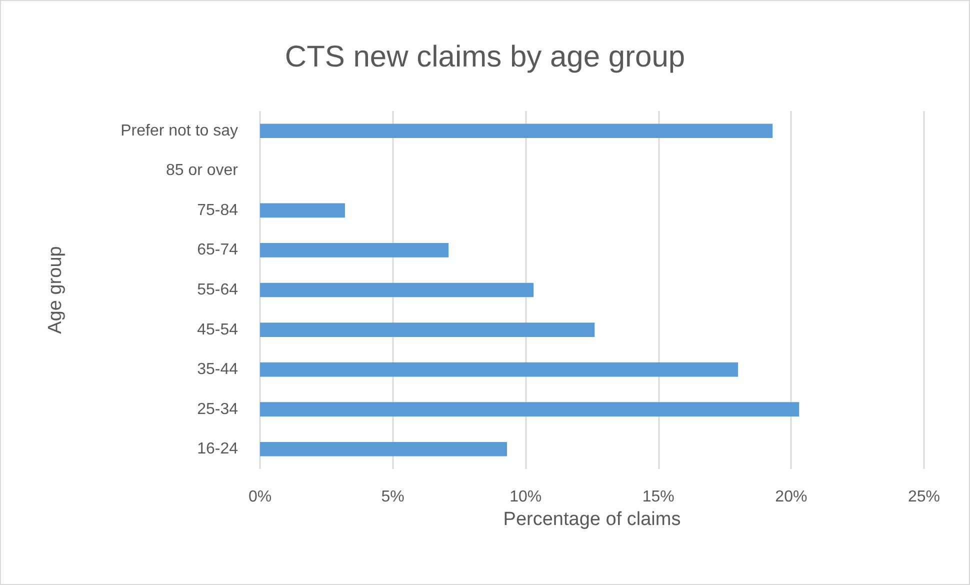  Describe the element at coordinates (217, 409) in the screenshot. I see `y-tick-label: 25-34` at that location.